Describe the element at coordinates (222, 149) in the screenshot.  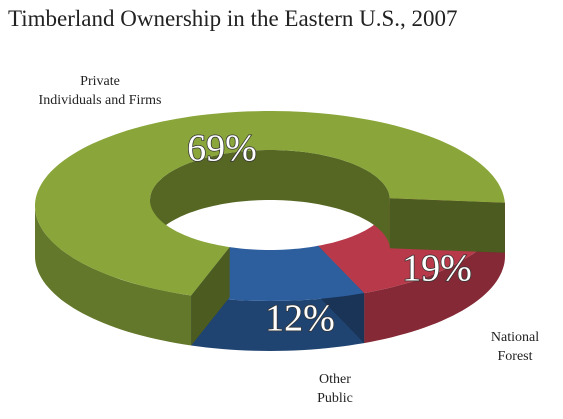
I see `value-label: 69%` at that location.